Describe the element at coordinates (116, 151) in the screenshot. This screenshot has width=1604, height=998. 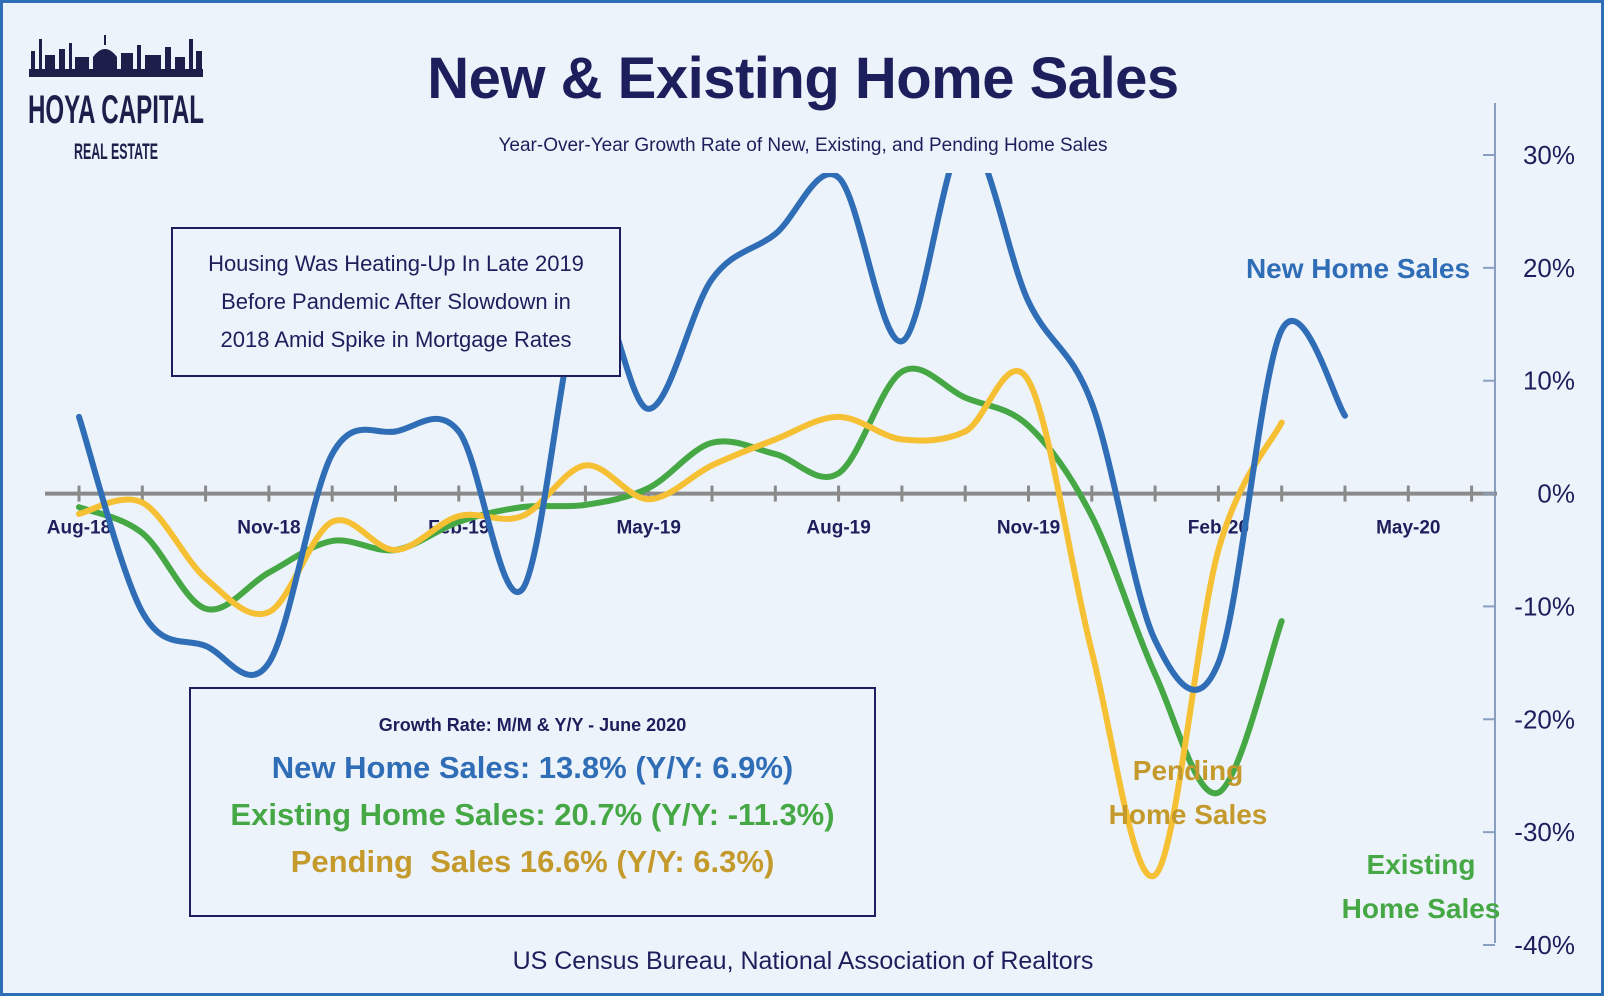
I see `logo-line2: REAL ESTATE` at that location.